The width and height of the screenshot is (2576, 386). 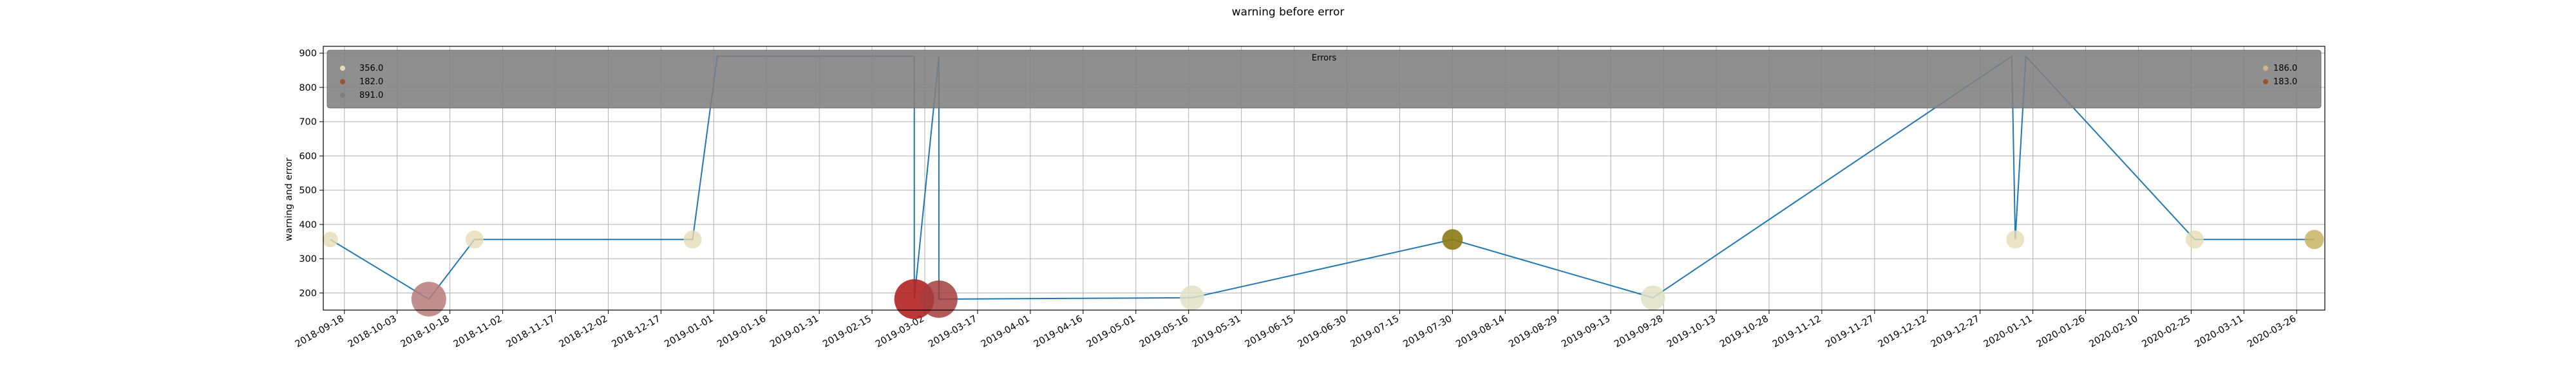 I want to click on x-tick-label: 2018-11-02, so click(x=478, y=332).